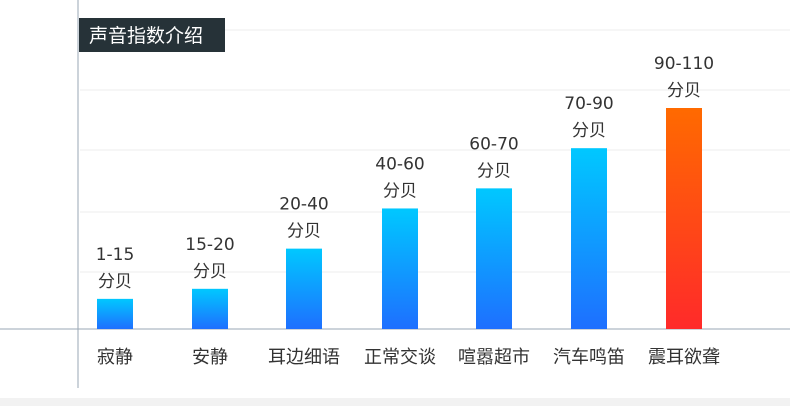 The image size is (790, 406). I want to click on category-labels: 寂静 安静 耳边细语 正常交谈 喧嚣超市 汽车鸣笛 震耳欲聋, so click(408, 357).